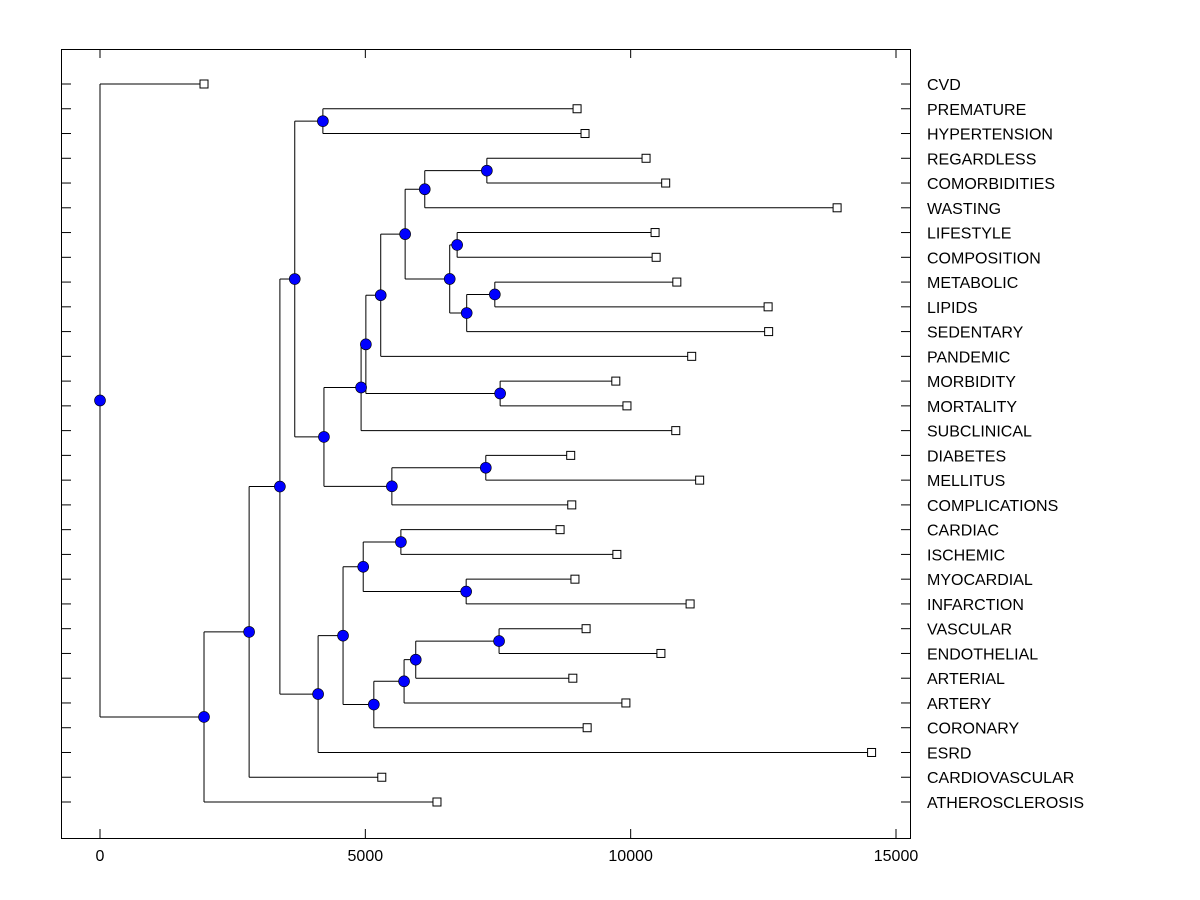 The height and width of the screenshot is (900, 1200). What do you see at coordinates (952, 308) in the screenshot?
I see `leaf-label: LIPIDS` at bounding box center [952, 308].